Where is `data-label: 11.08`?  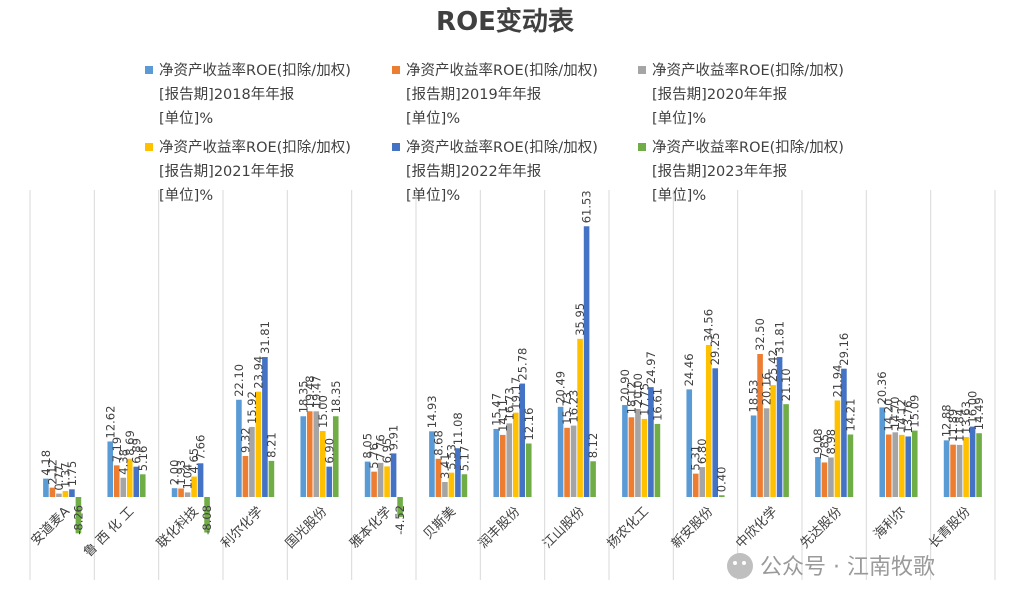
data-label: 11.08 is located at coordinates (458, 428).